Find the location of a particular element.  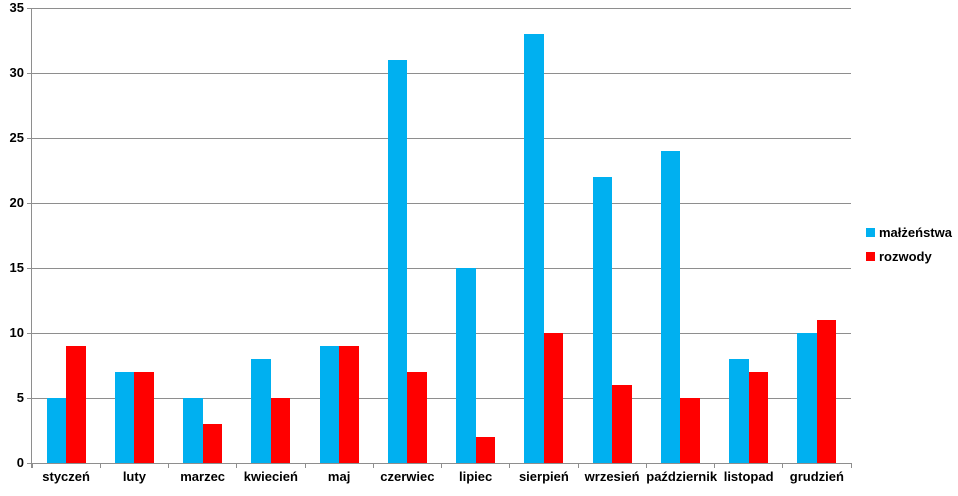

x-axis-category-label: lipiec is located at coordinates (476, 476).